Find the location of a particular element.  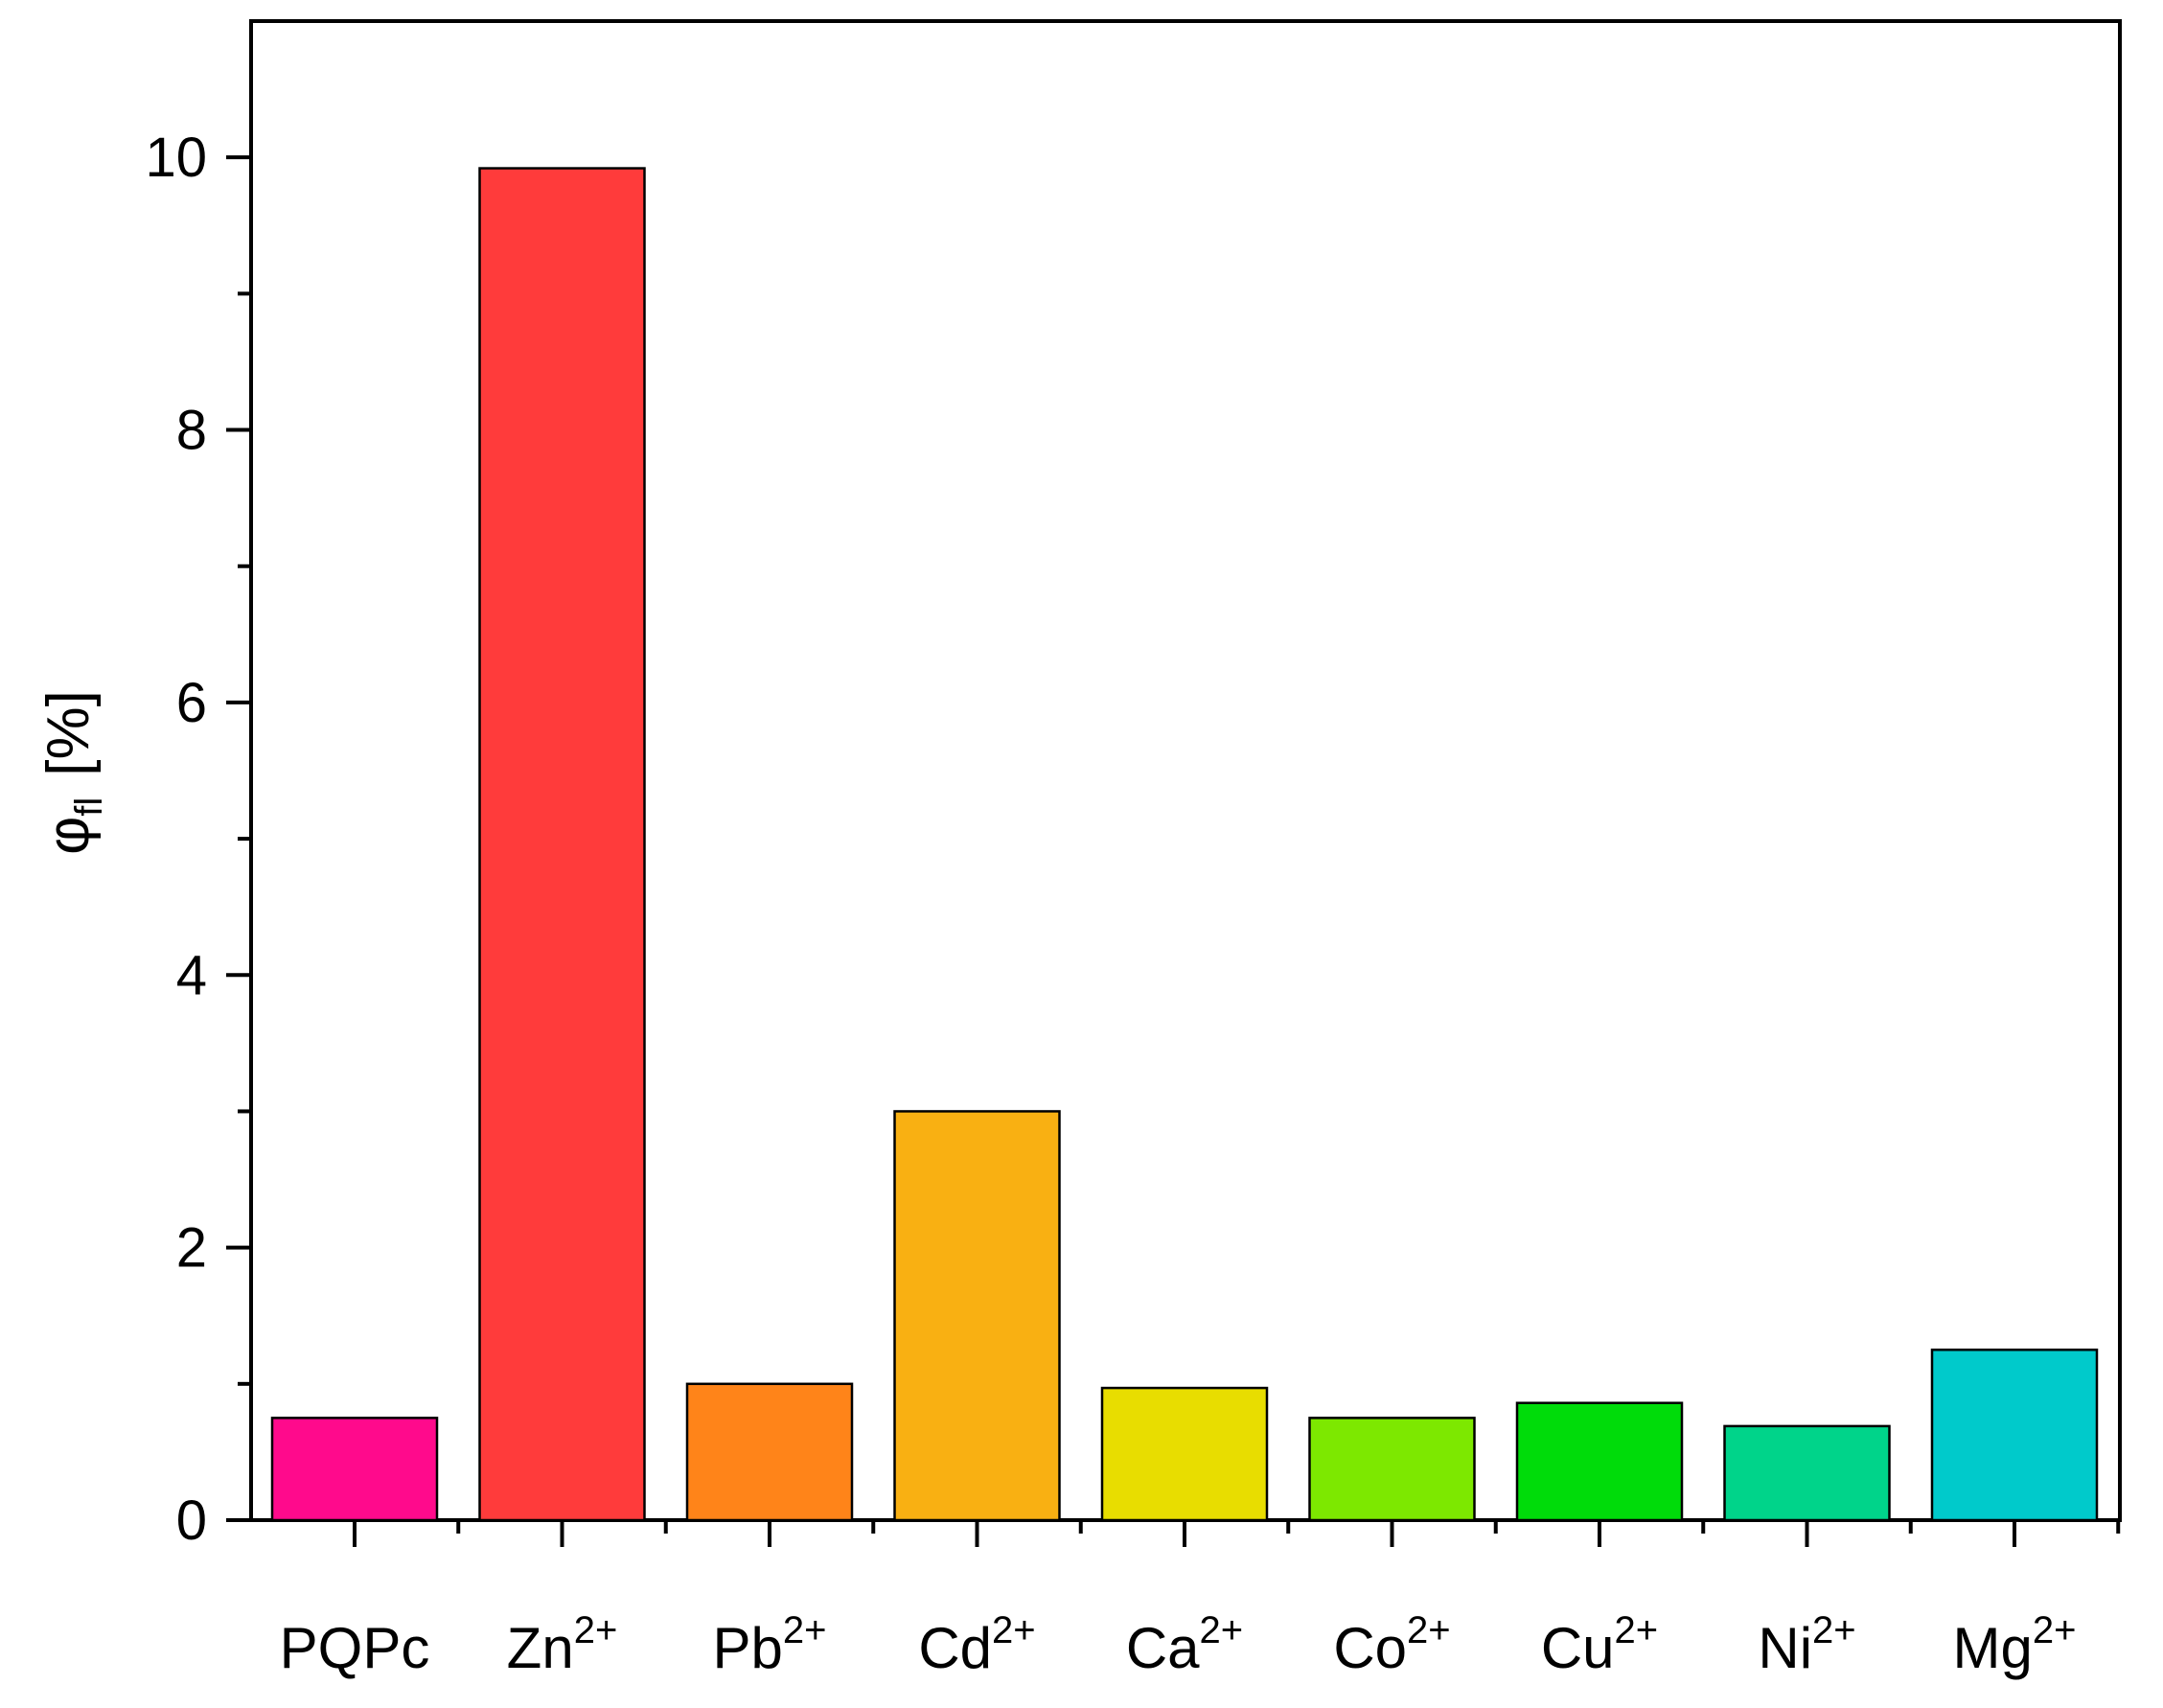

x-tick-label: Zn2+ is located at coordinates (562, 1644).